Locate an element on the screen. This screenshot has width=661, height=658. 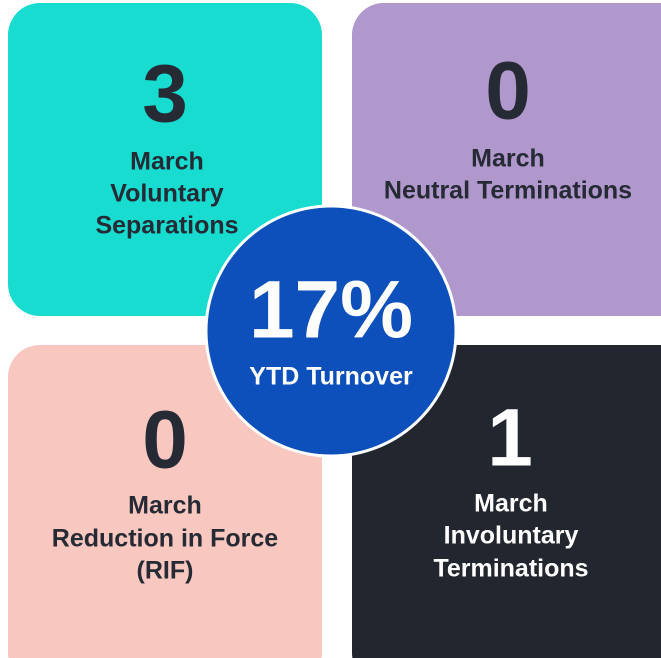
tile-value: 3 is located at coordinates (165, 94).